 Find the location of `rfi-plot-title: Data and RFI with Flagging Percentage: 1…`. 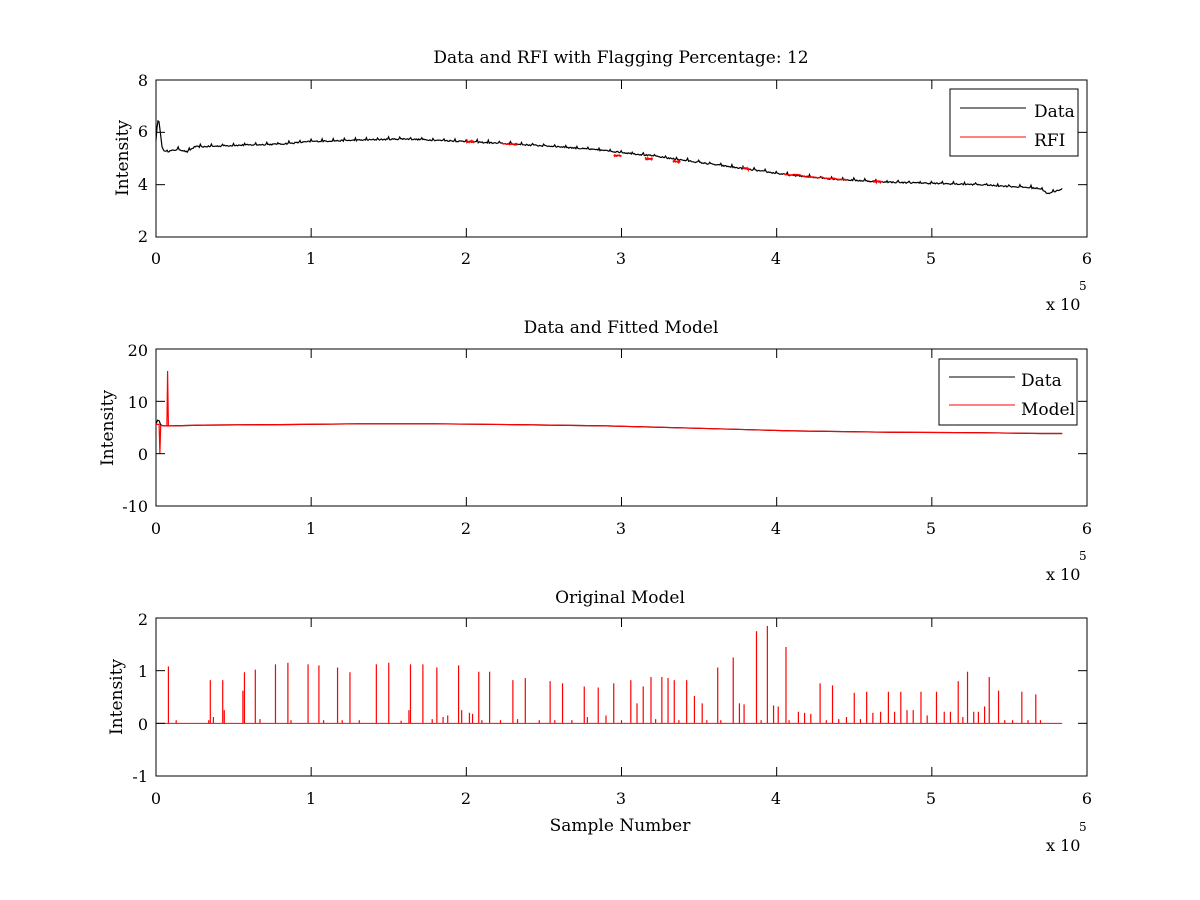

rfi-plot-title: Data and RFI with Flagging Percentage: 1… is located at coordinates (620, 58).